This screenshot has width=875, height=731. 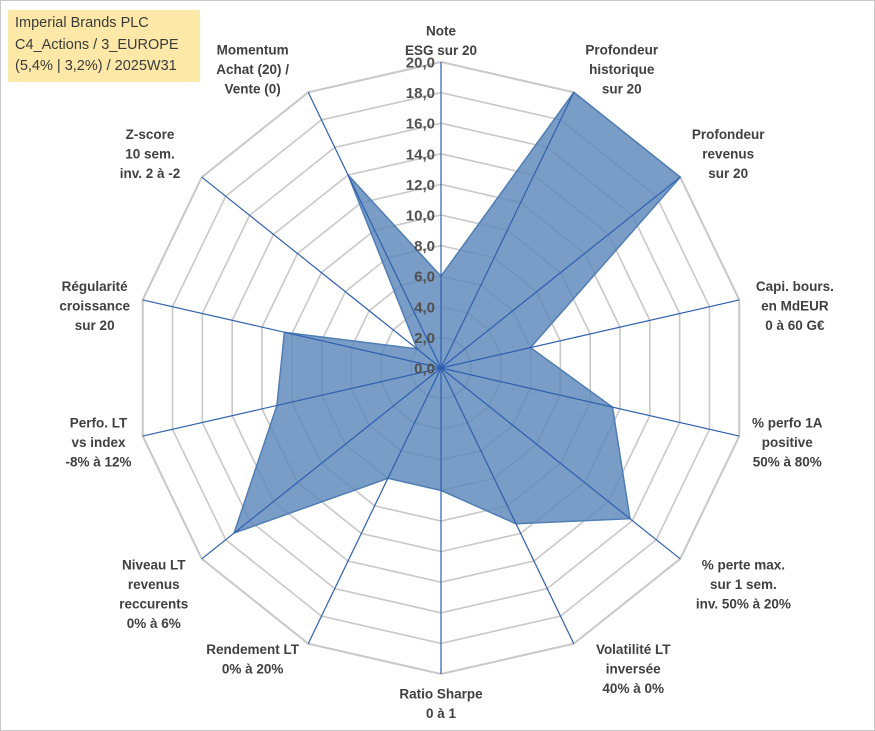 I want to click on axis-label-13-line-1: Achat (20) /, so click(x=252, y=69).